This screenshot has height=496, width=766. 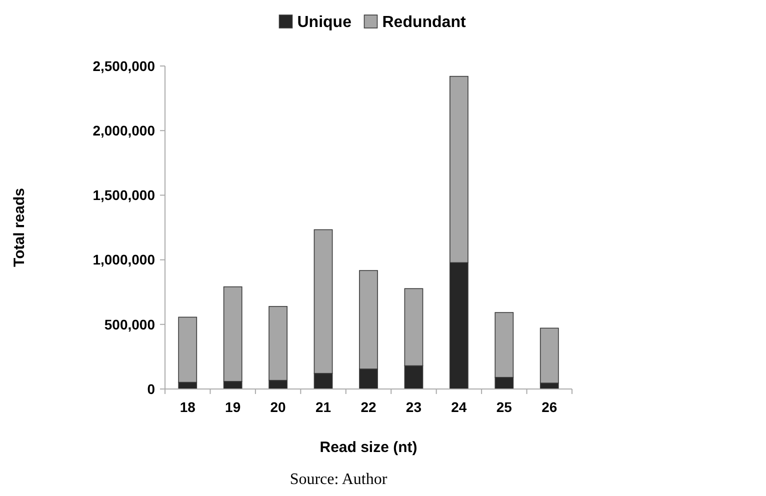 I want to click on x-tick-label: 23, so click(x=414, y=407).